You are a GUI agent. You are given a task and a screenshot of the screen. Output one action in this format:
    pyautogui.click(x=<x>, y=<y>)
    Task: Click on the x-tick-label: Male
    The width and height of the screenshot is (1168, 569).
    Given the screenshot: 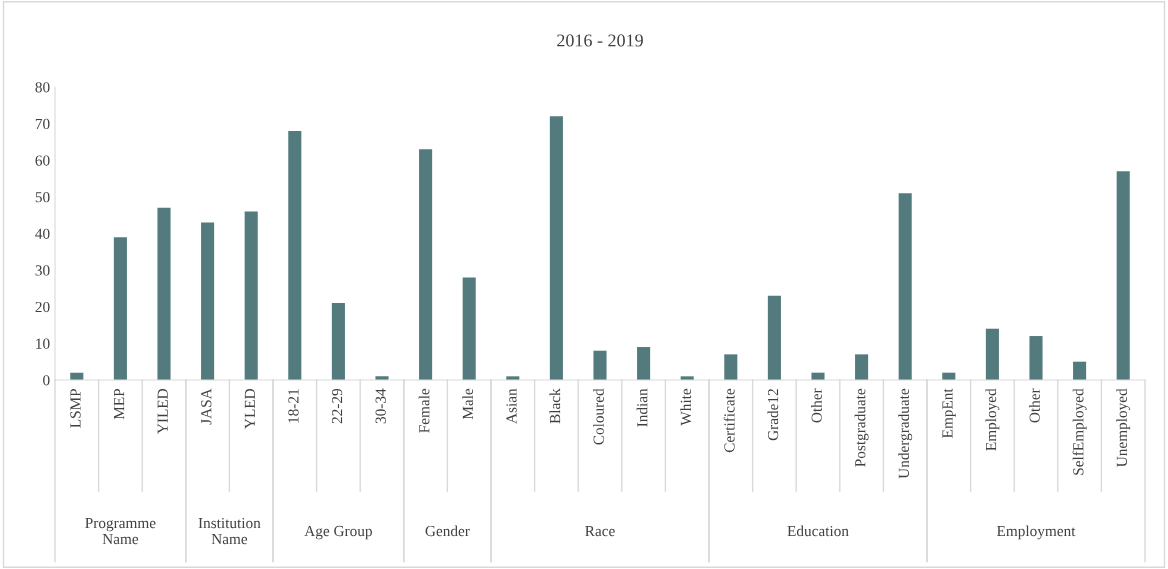 What is the action you would take?
    pyautogui.click(x=468, y=404)
    